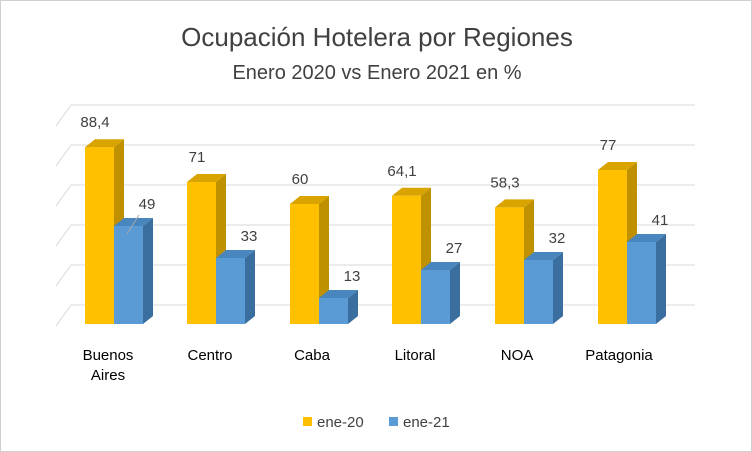 The width and height of the screenshot is (752, 452). What do you see at coordinates (300, 179) in the screenshot?
I see `data-label-ene-20-2: 60` at bounding box center [300, 179].